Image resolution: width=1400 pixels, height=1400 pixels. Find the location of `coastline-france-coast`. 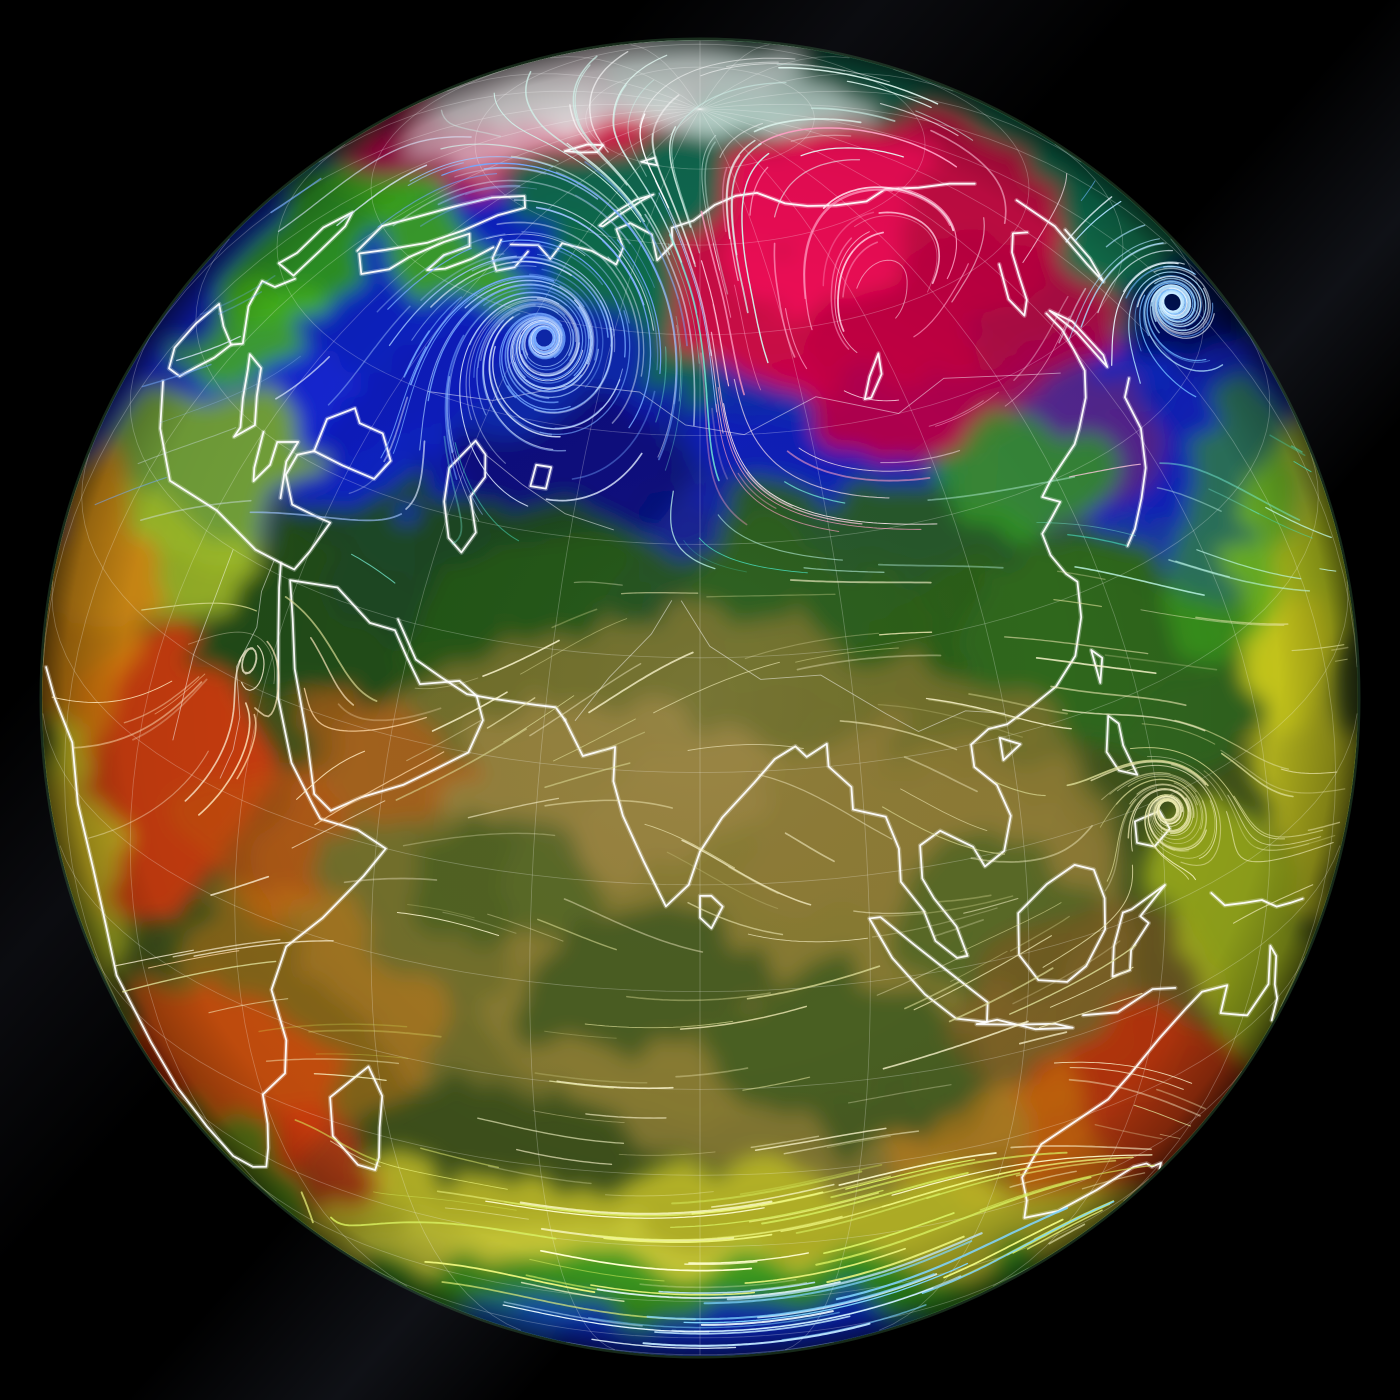

coastline-france-coast is located at coordinates (263, 311).